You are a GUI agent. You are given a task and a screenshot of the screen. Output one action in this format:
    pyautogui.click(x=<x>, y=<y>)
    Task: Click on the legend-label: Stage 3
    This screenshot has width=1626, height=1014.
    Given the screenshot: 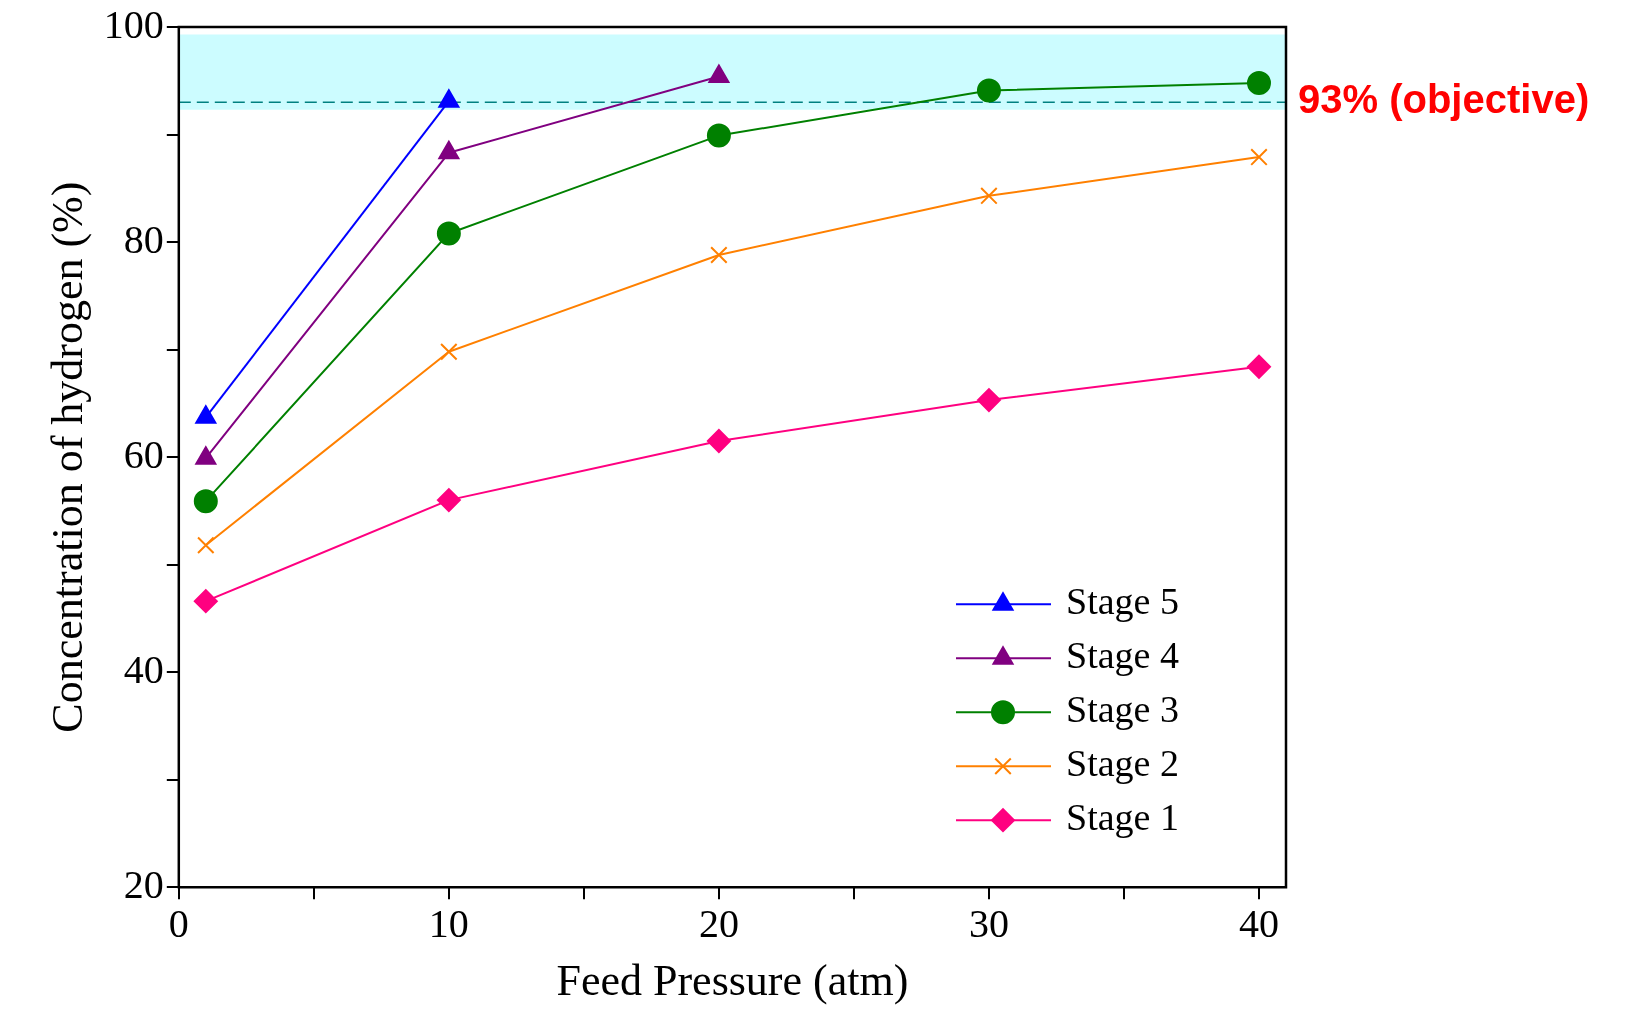 What is the action you would take?
    pyautogui.click(x=1122, y=709)
    